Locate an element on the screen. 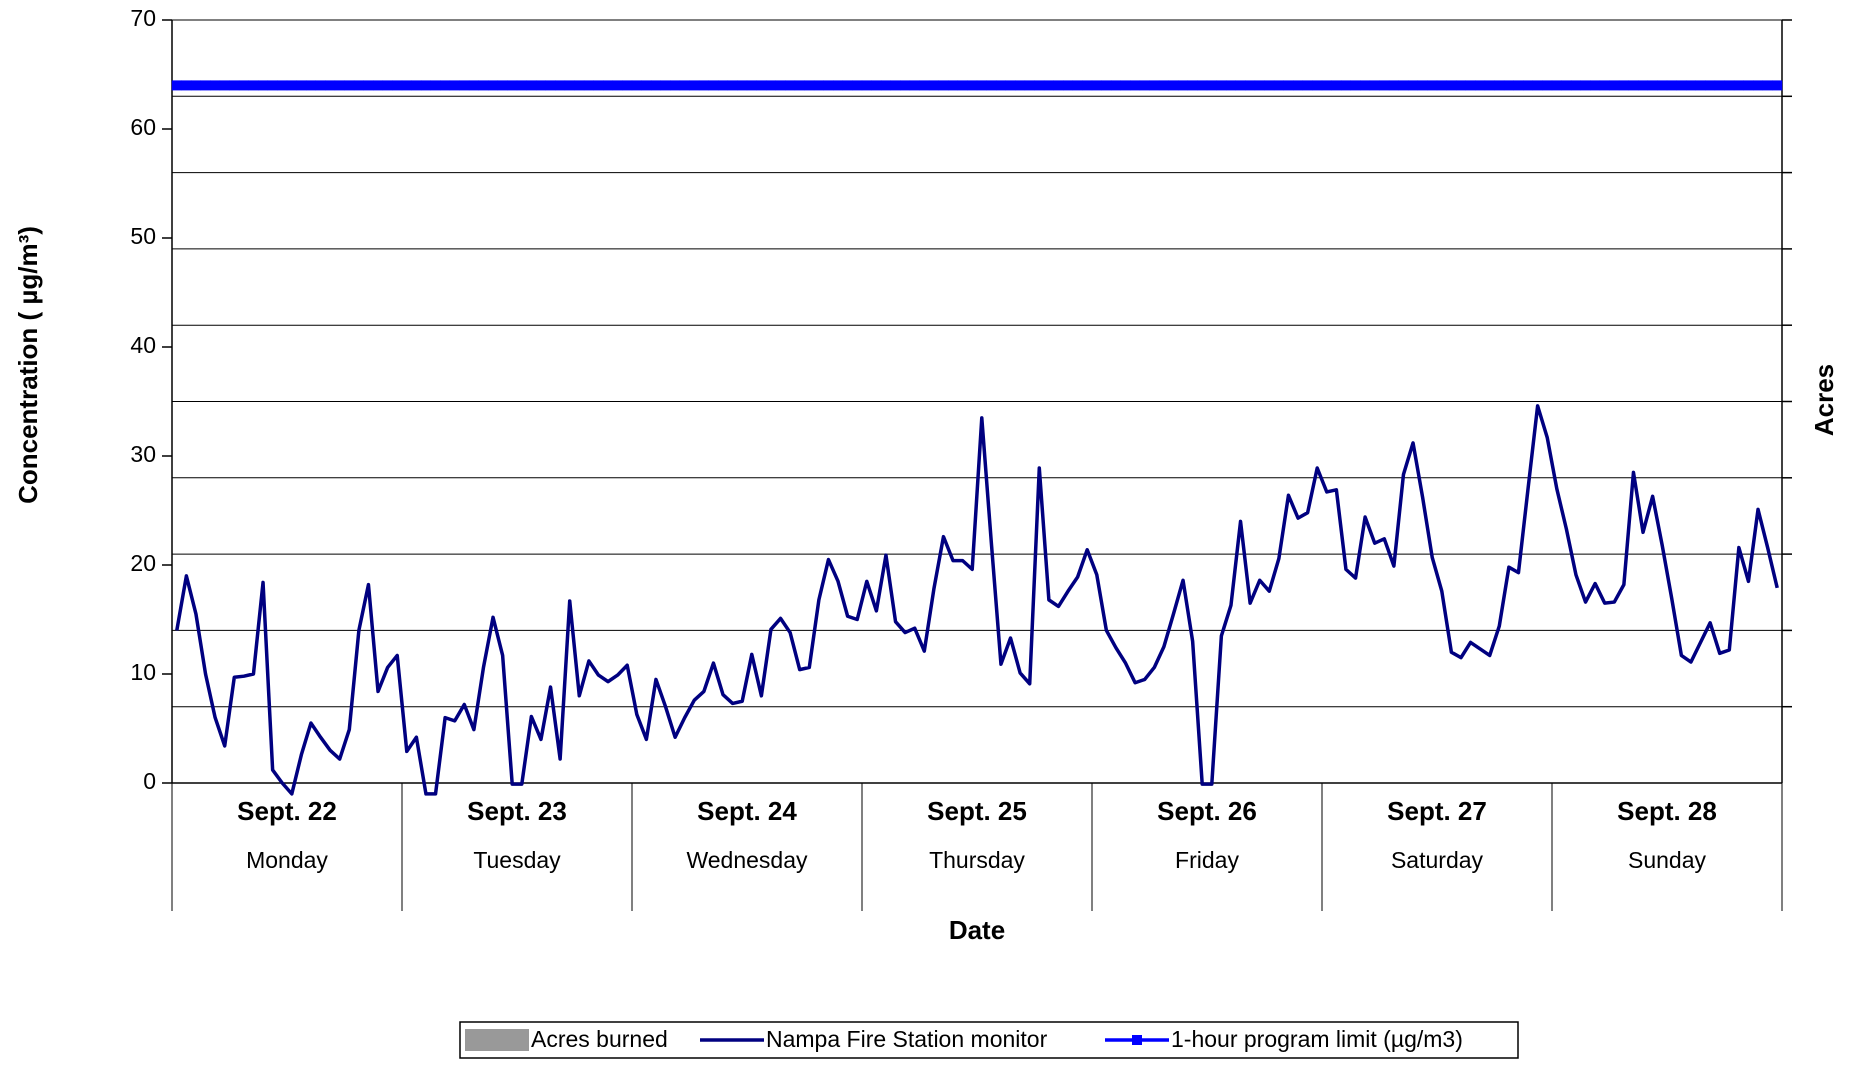 Image resolution: width=1850 pixels, height=1068 pixels. x-axis-title: Date is located at coordinates (977, 930).